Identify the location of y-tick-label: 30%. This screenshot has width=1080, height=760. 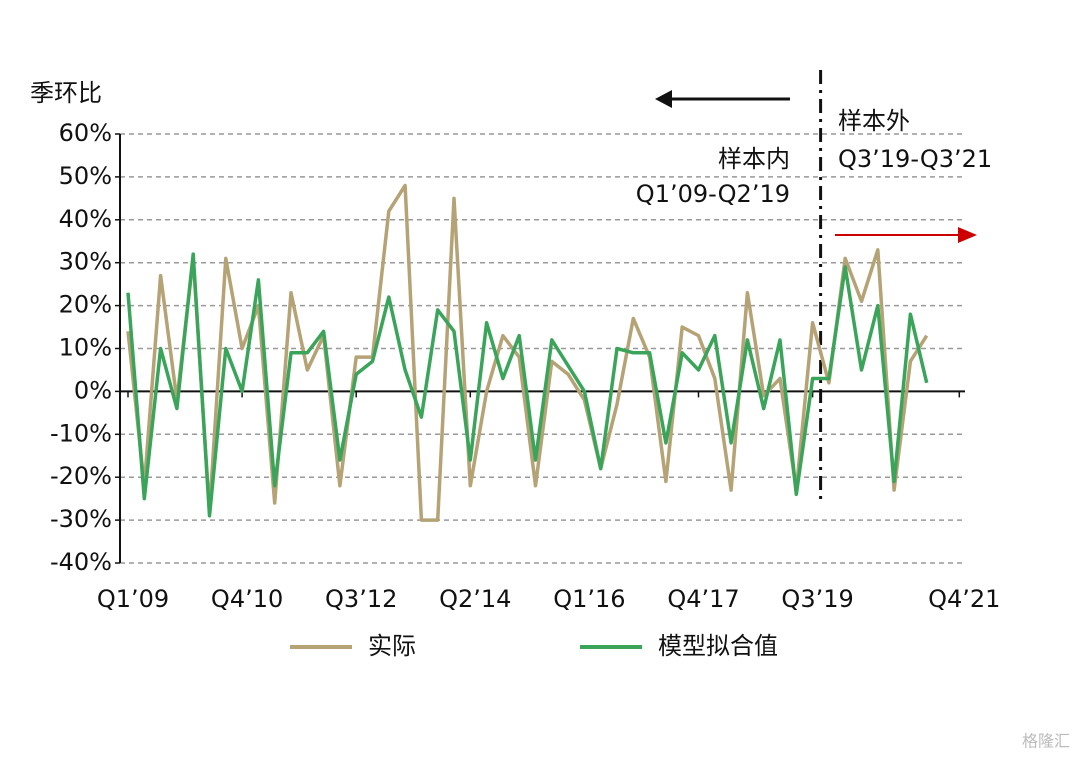
(85, 262).